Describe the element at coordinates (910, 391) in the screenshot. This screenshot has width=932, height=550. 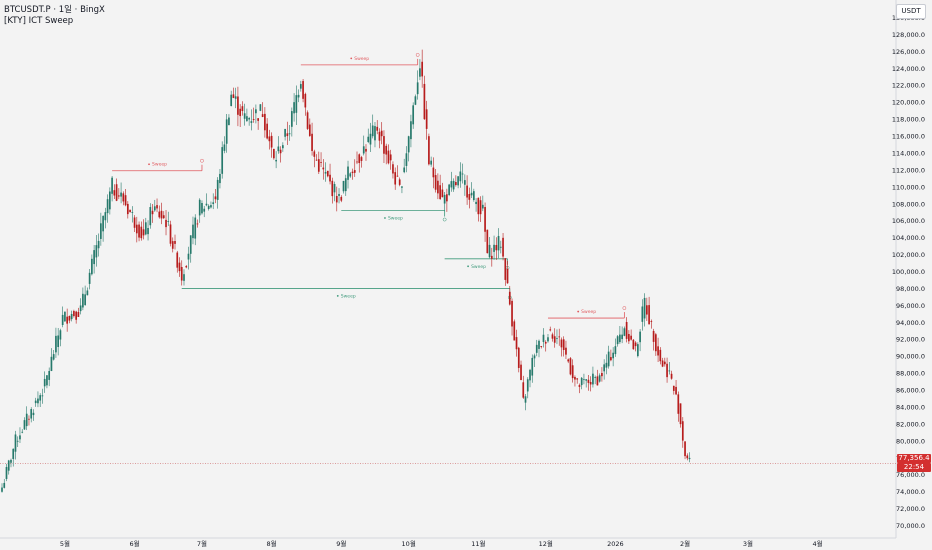
I see `y-tick-label: 86,000.0` at that location.